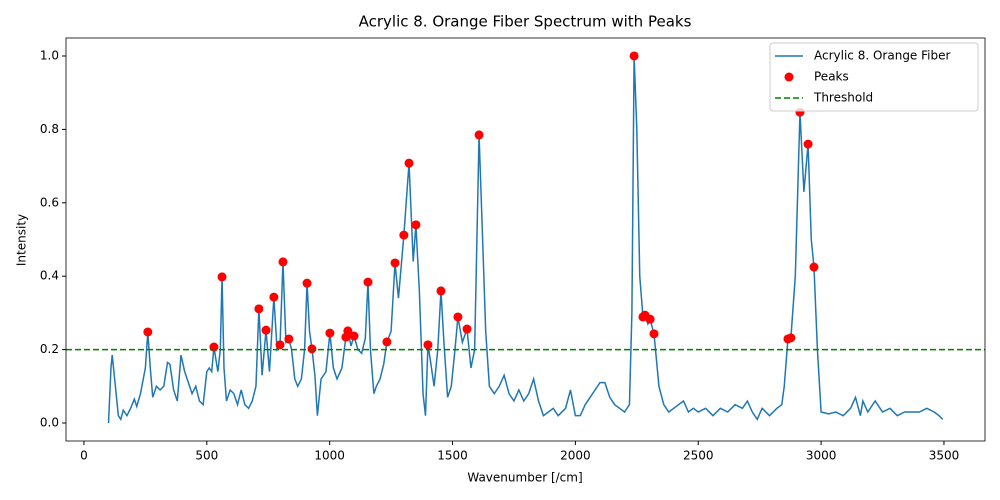 This screenshot has height=500, width=1000. I want to click on legend-label: Peaks, so click(831, 77).